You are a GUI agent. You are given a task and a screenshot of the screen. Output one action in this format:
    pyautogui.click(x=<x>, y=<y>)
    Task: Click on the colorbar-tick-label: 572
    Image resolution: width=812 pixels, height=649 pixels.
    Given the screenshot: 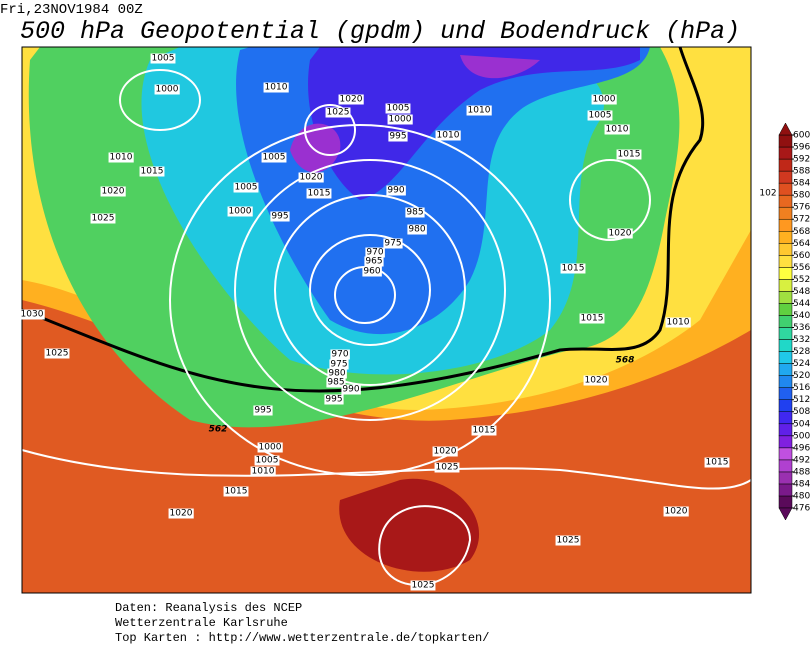 What is the action you would take?
    pyautogui.click(x=801, y=220)
    